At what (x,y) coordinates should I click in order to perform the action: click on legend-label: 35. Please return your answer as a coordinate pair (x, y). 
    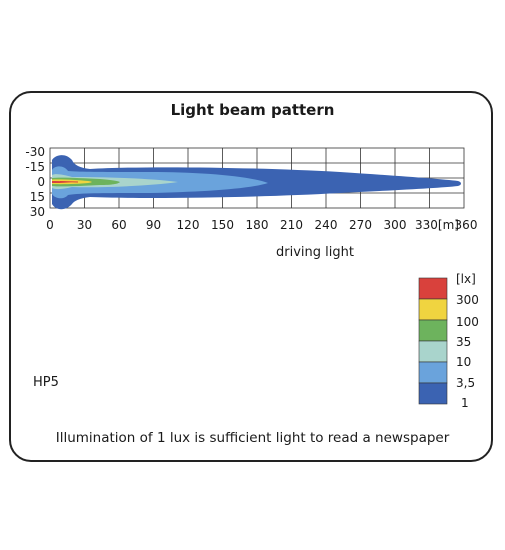
    Looking at the image, I should click on (463, 342).